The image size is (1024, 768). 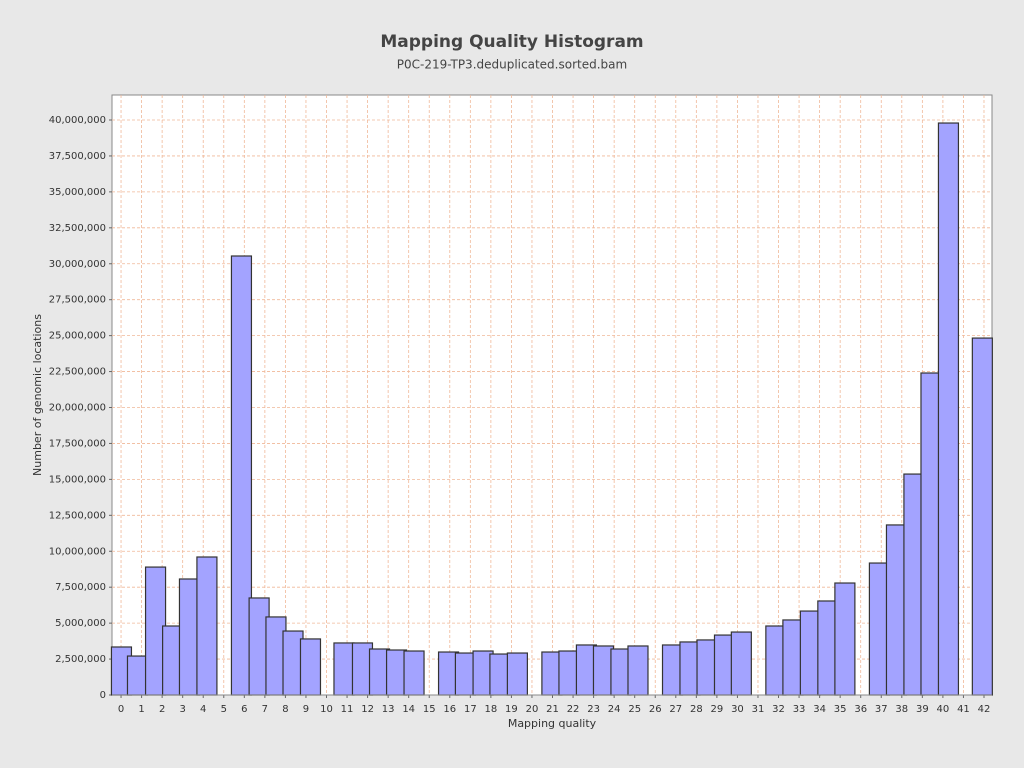 What do you see at coordinates (901, 709) in the screenshot?
I see `x-tick-label: 38` at bounding box center [901, 709].